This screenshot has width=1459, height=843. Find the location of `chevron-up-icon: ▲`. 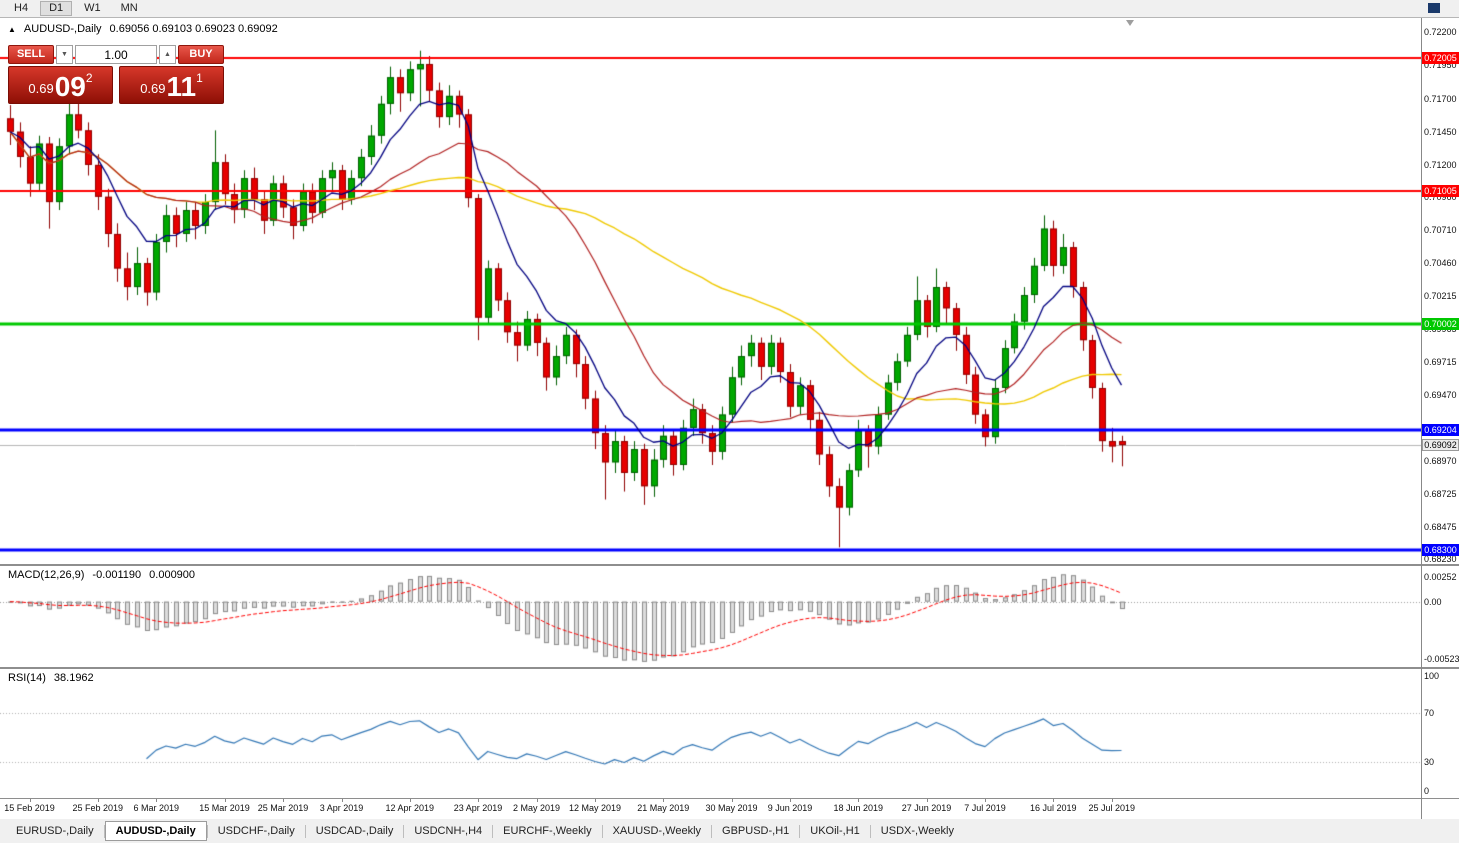

chevron-up-icon: ▲ is located at coordinates (167, 54).